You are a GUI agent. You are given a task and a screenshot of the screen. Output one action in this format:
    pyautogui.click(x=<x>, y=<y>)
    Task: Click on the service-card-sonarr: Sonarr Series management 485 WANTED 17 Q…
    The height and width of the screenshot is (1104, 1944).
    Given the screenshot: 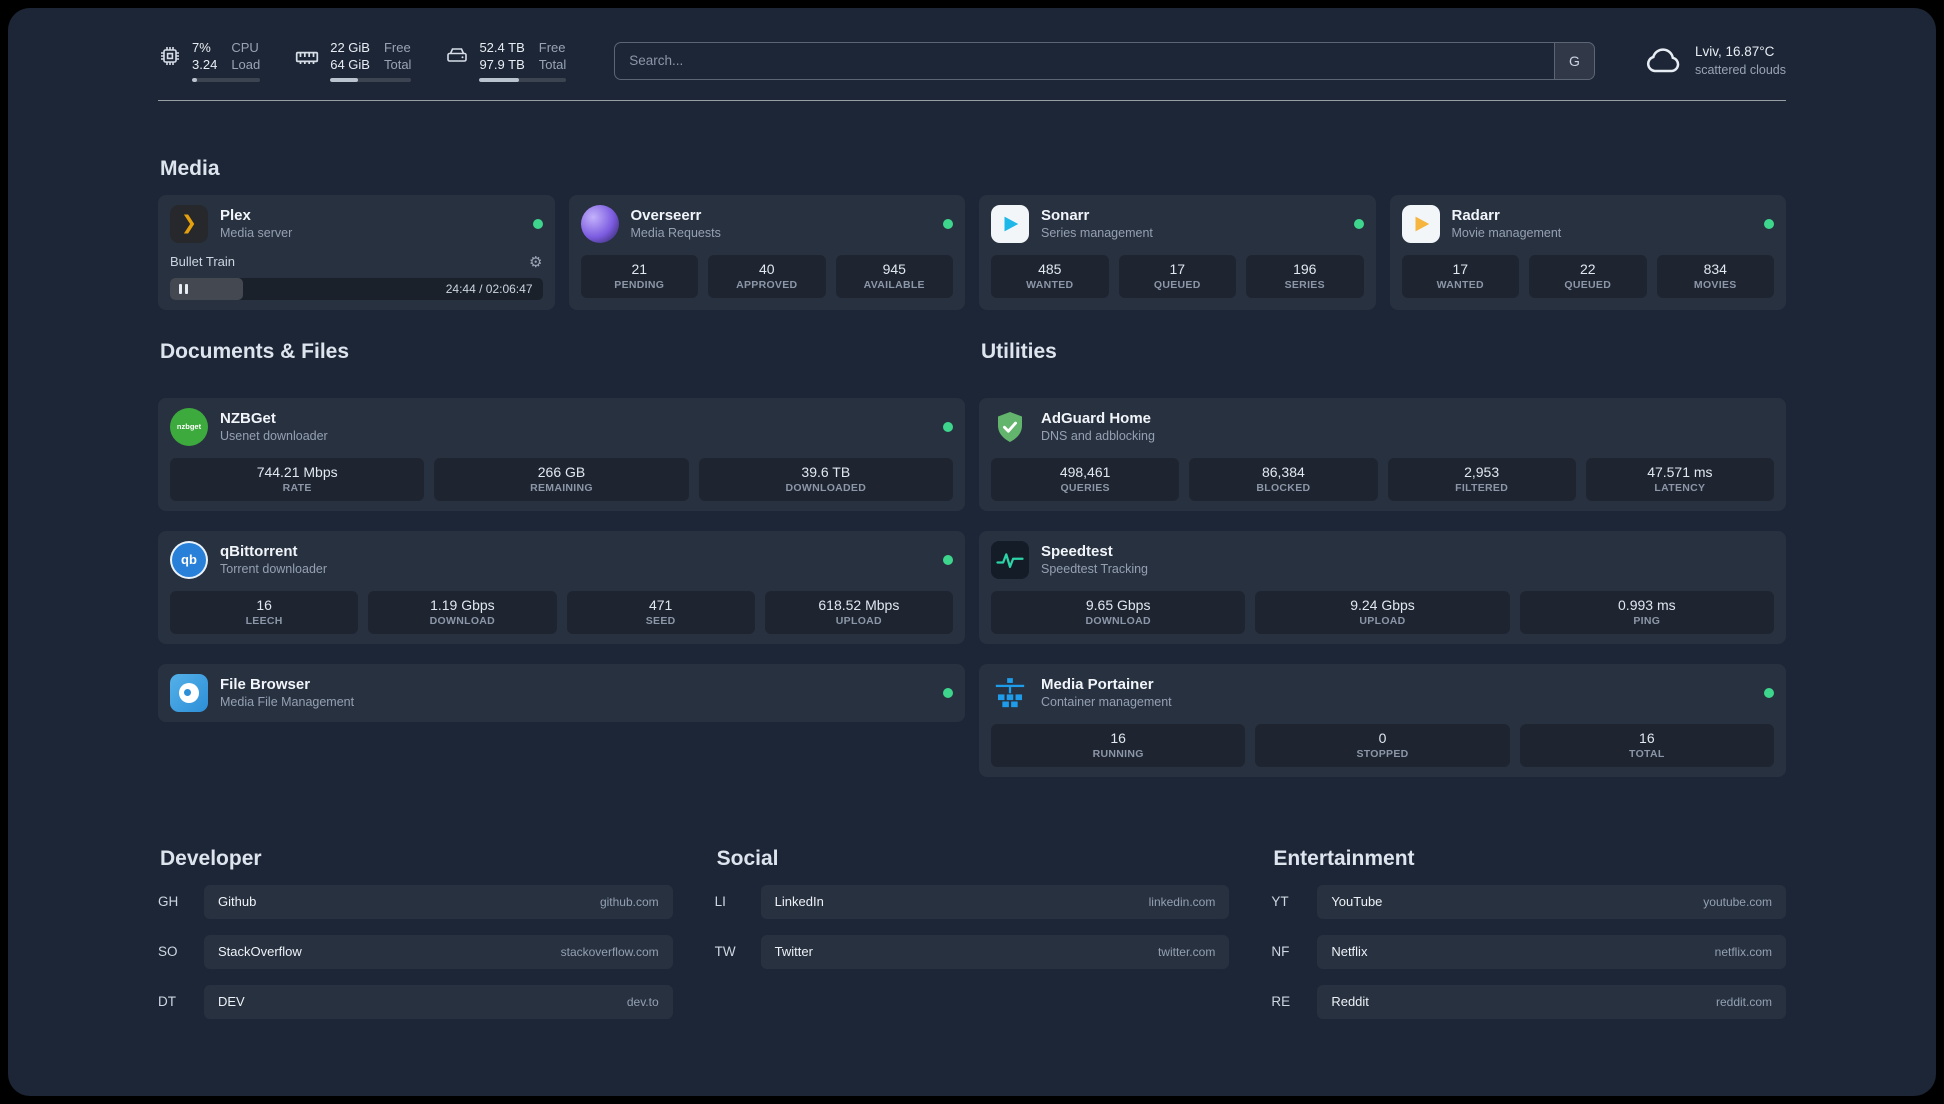 What is the action you would take?
    pyautogui.click(x=1177, y=252)
    